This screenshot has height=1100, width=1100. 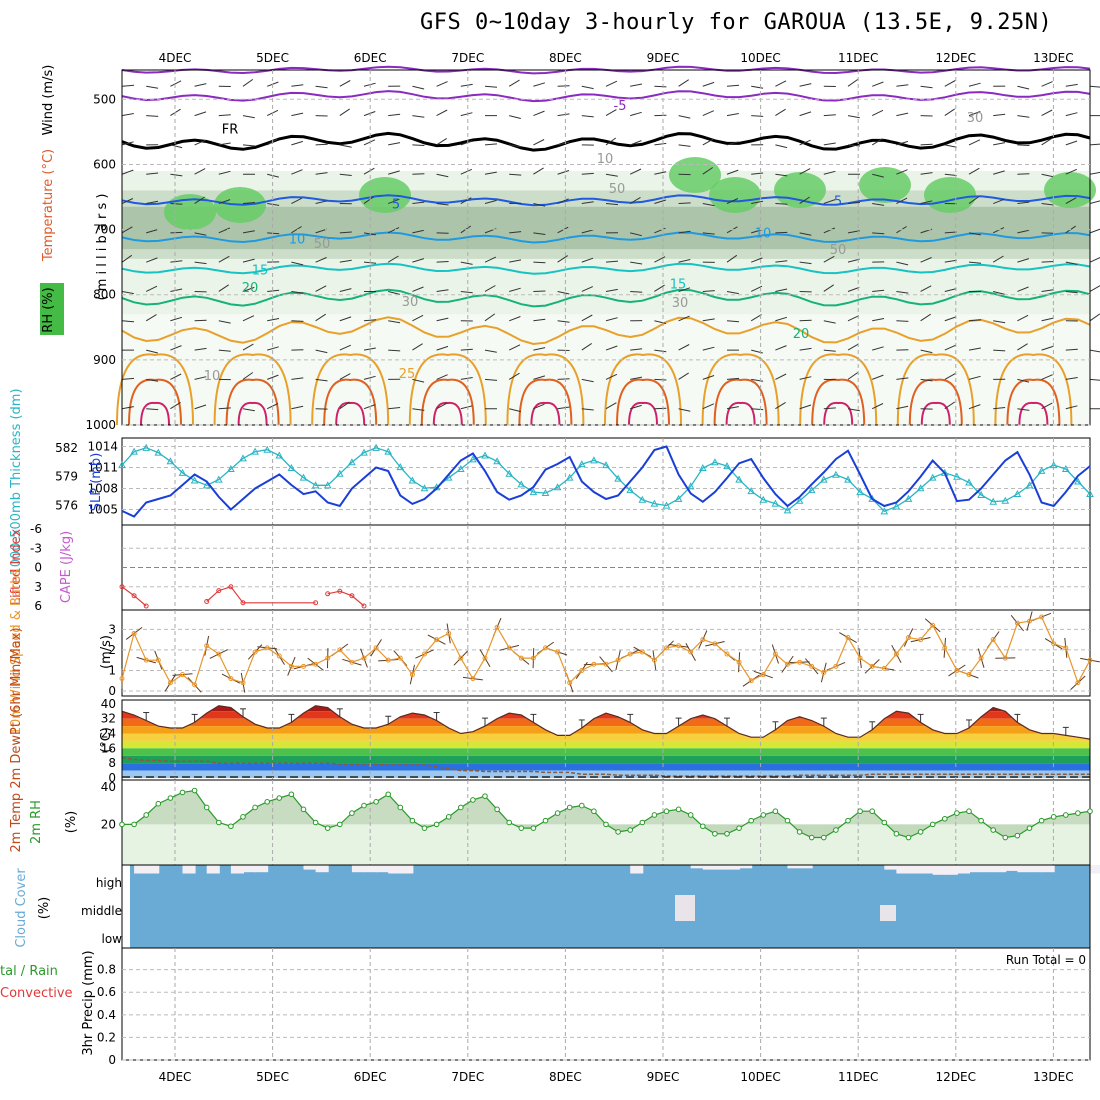 I want to click on rh-unit-label: (%), so click(x=71, y=822).